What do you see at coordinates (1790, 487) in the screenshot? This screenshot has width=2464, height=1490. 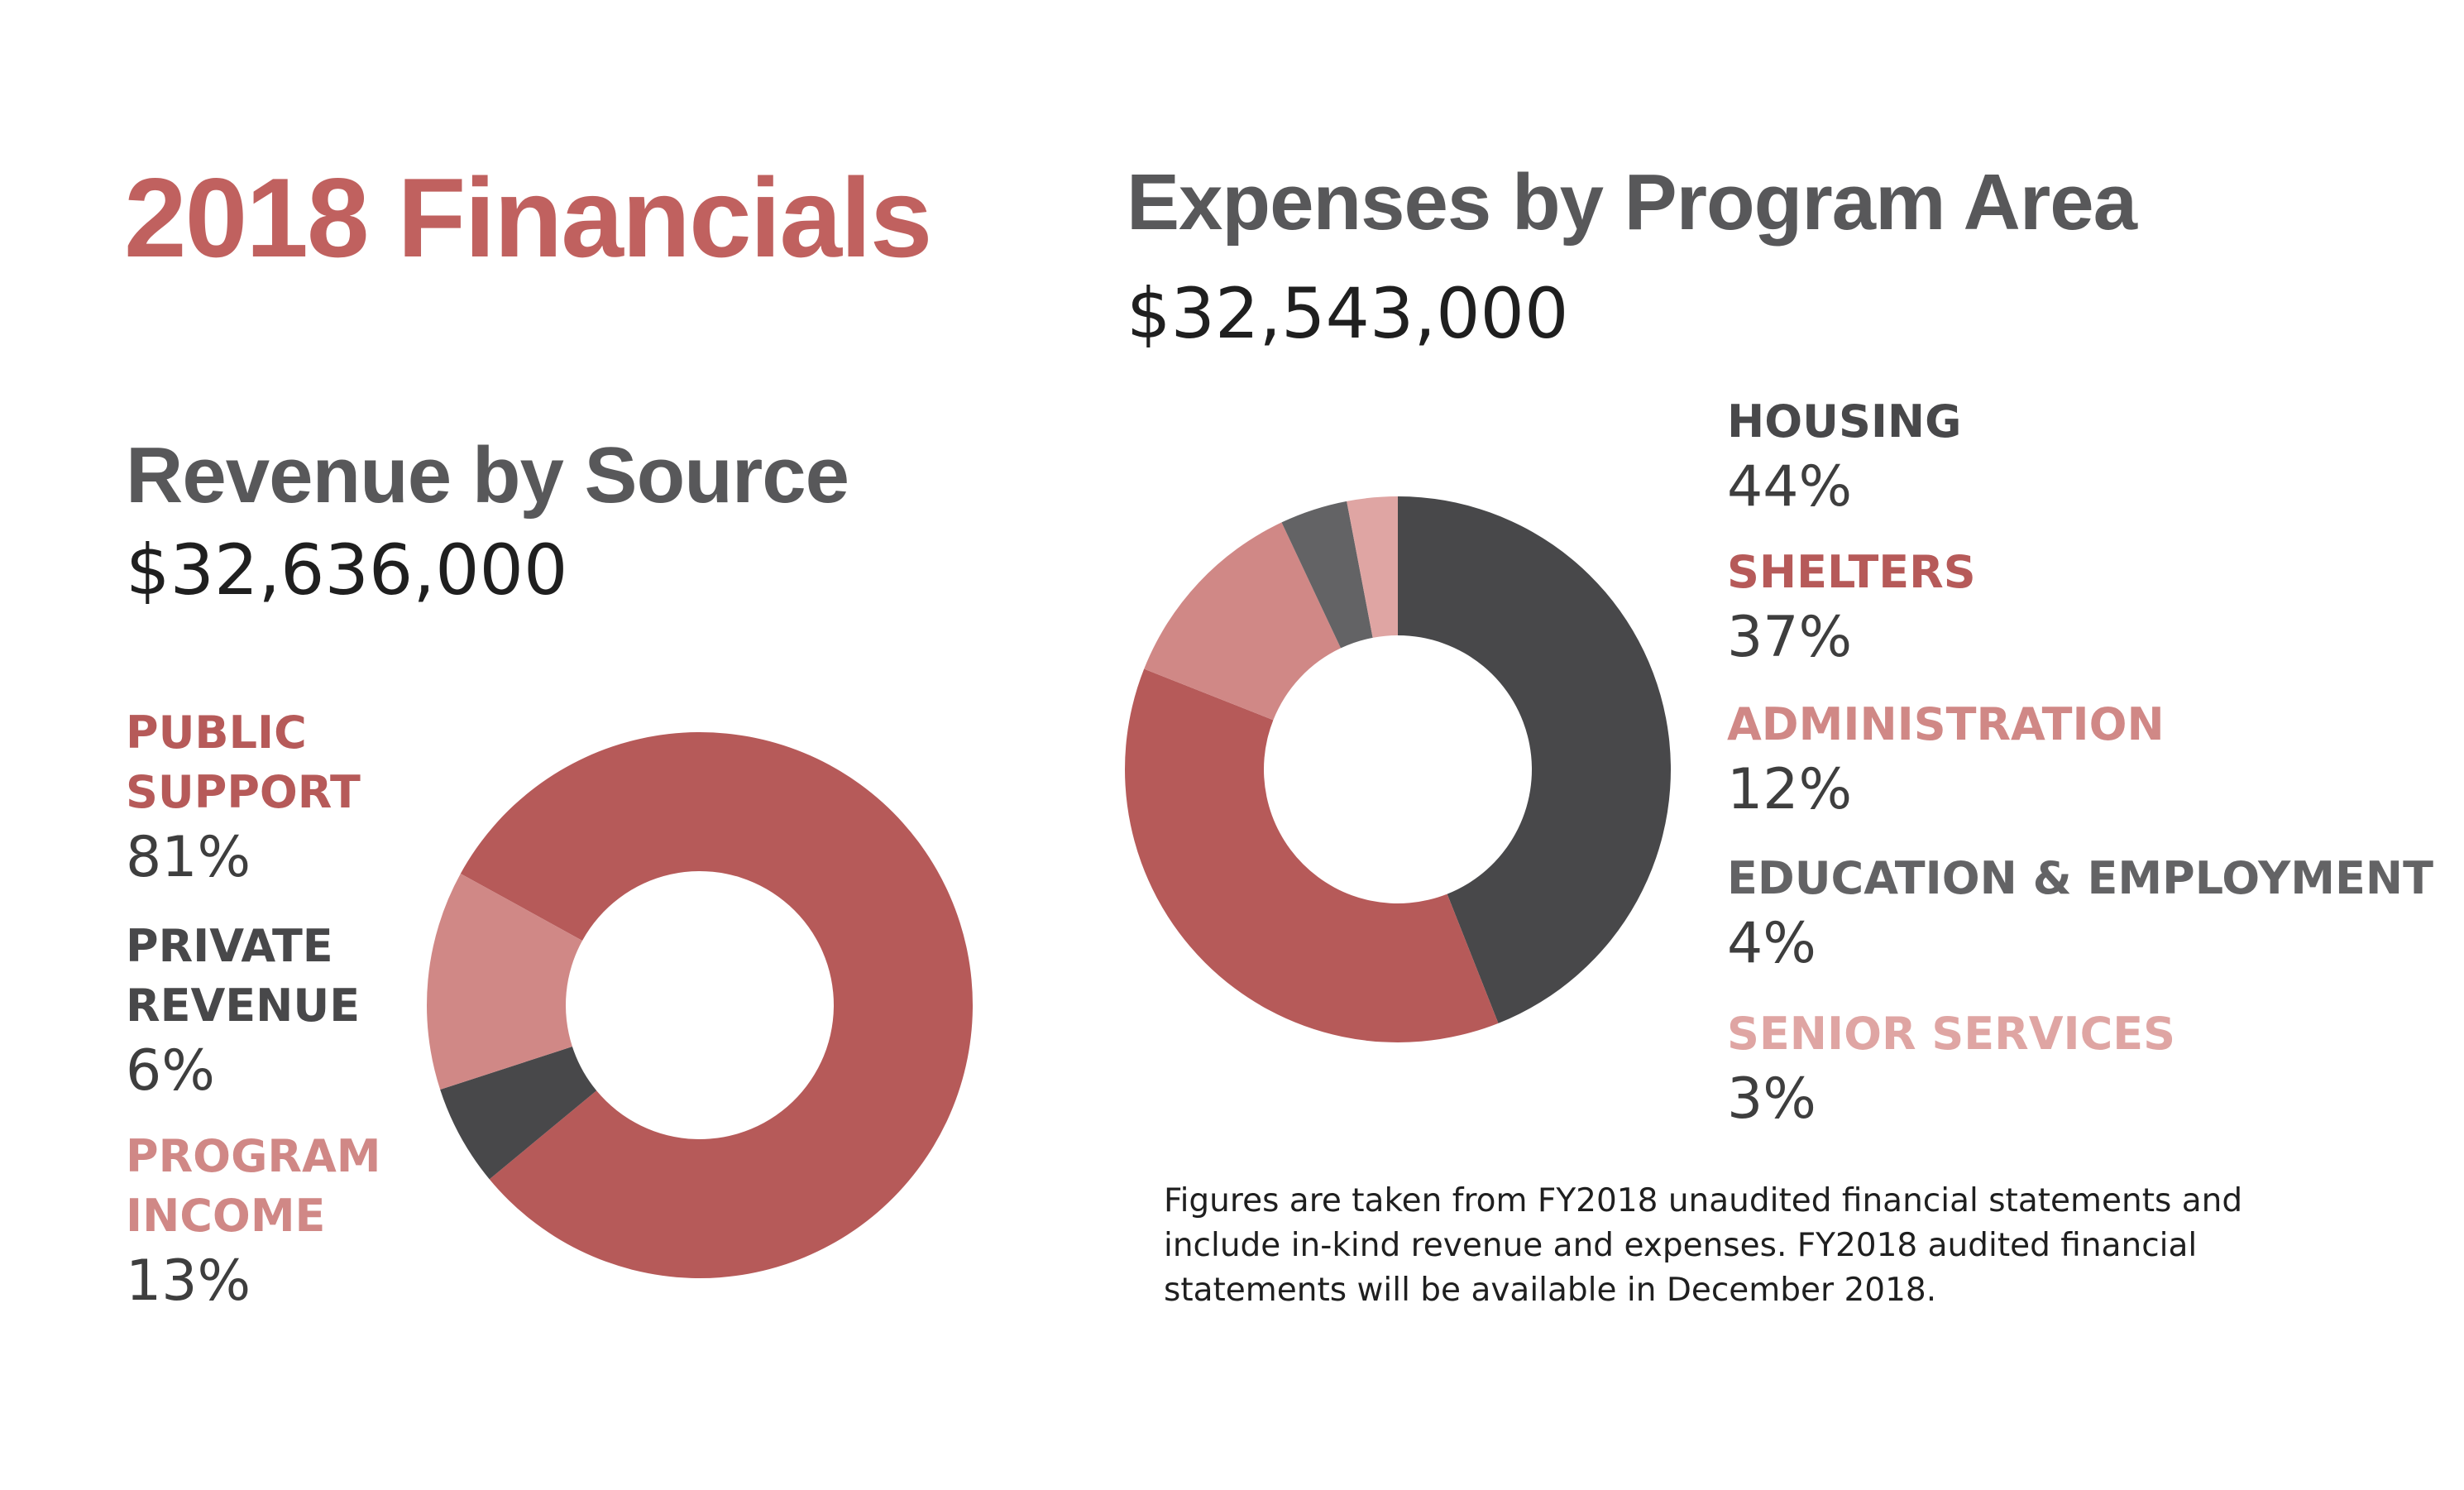 I see `legend-value: 44%` at bounding box center [1790, 487].